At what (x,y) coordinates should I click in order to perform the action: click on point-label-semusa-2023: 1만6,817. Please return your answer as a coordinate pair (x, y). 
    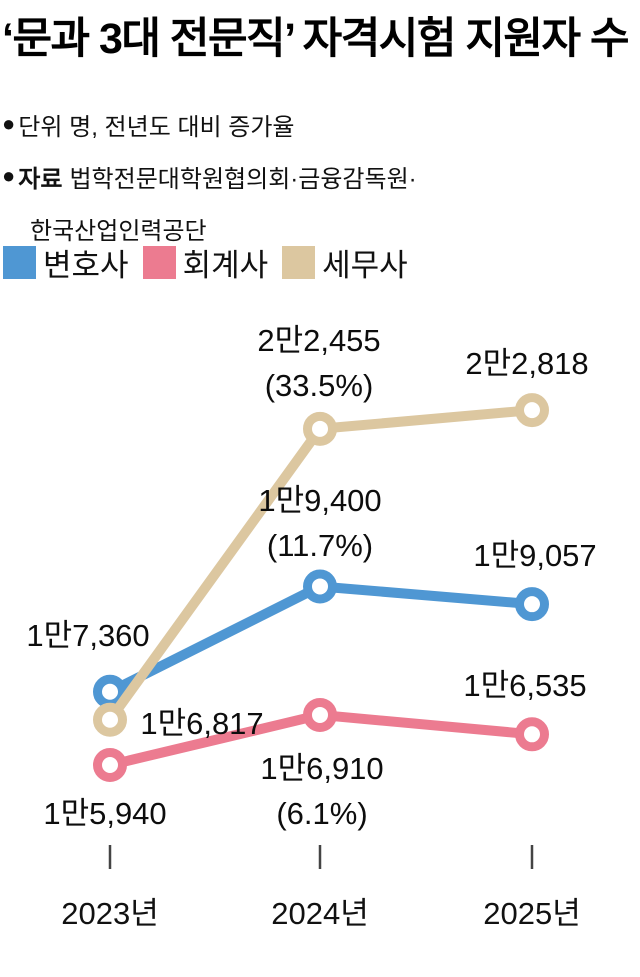
    Looking at the image, I should click on (201, 723).